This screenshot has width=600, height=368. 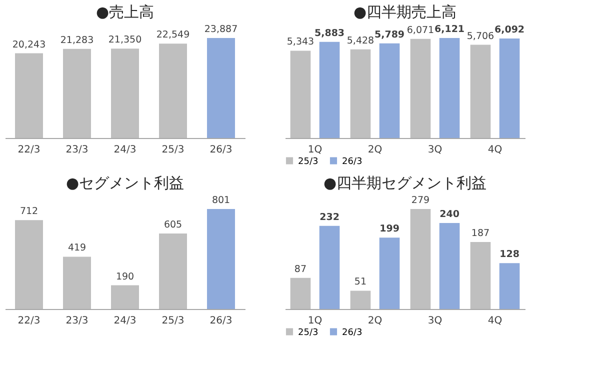 I want to click on data-label: 87, so click(x=300, y=269).